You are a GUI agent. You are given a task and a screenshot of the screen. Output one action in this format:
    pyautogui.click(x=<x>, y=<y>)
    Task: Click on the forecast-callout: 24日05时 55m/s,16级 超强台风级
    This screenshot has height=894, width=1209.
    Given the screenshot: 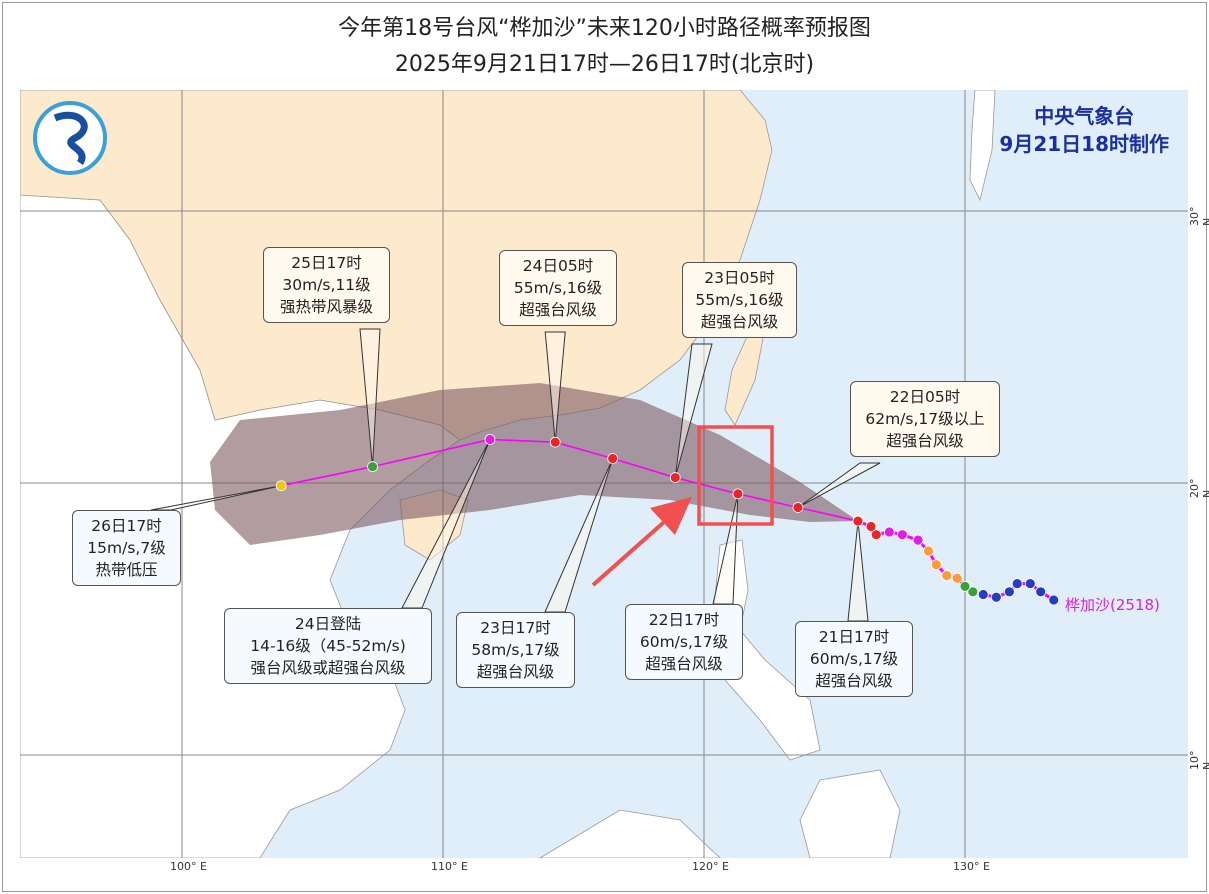 What is the action you would take?
    pyautogui.click(x=558, y=288)
    